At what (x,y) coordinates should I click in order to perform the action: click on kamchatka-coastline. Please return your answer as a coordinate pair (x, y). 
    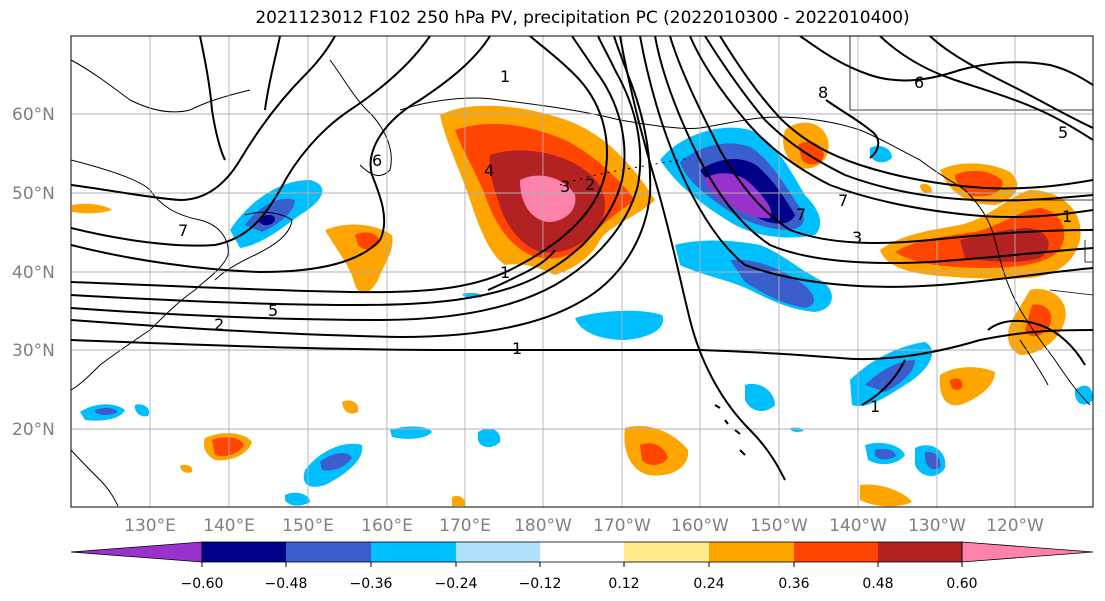
    Looking at the image, I should click on (360, 117).